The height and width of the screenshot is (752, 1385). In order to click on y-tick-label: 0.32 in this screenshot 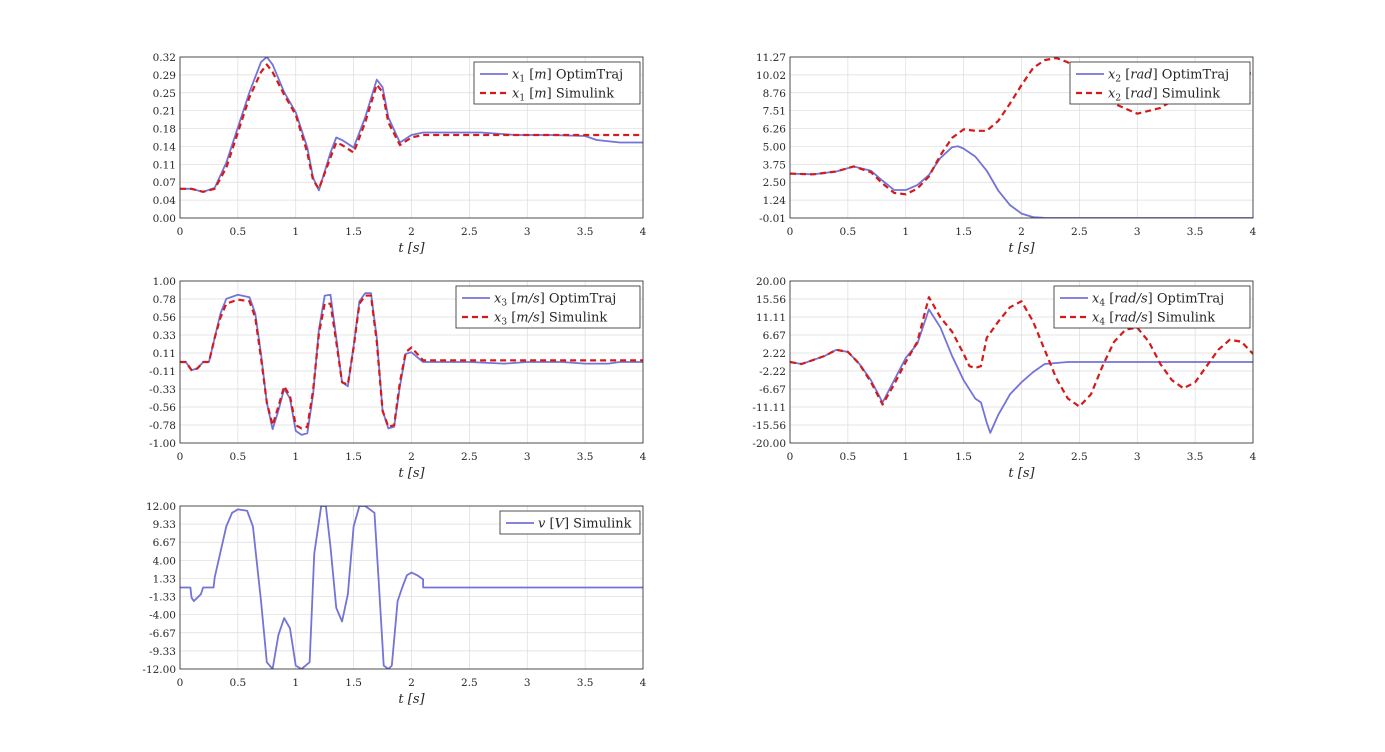, I will do `click(164, 58)`.